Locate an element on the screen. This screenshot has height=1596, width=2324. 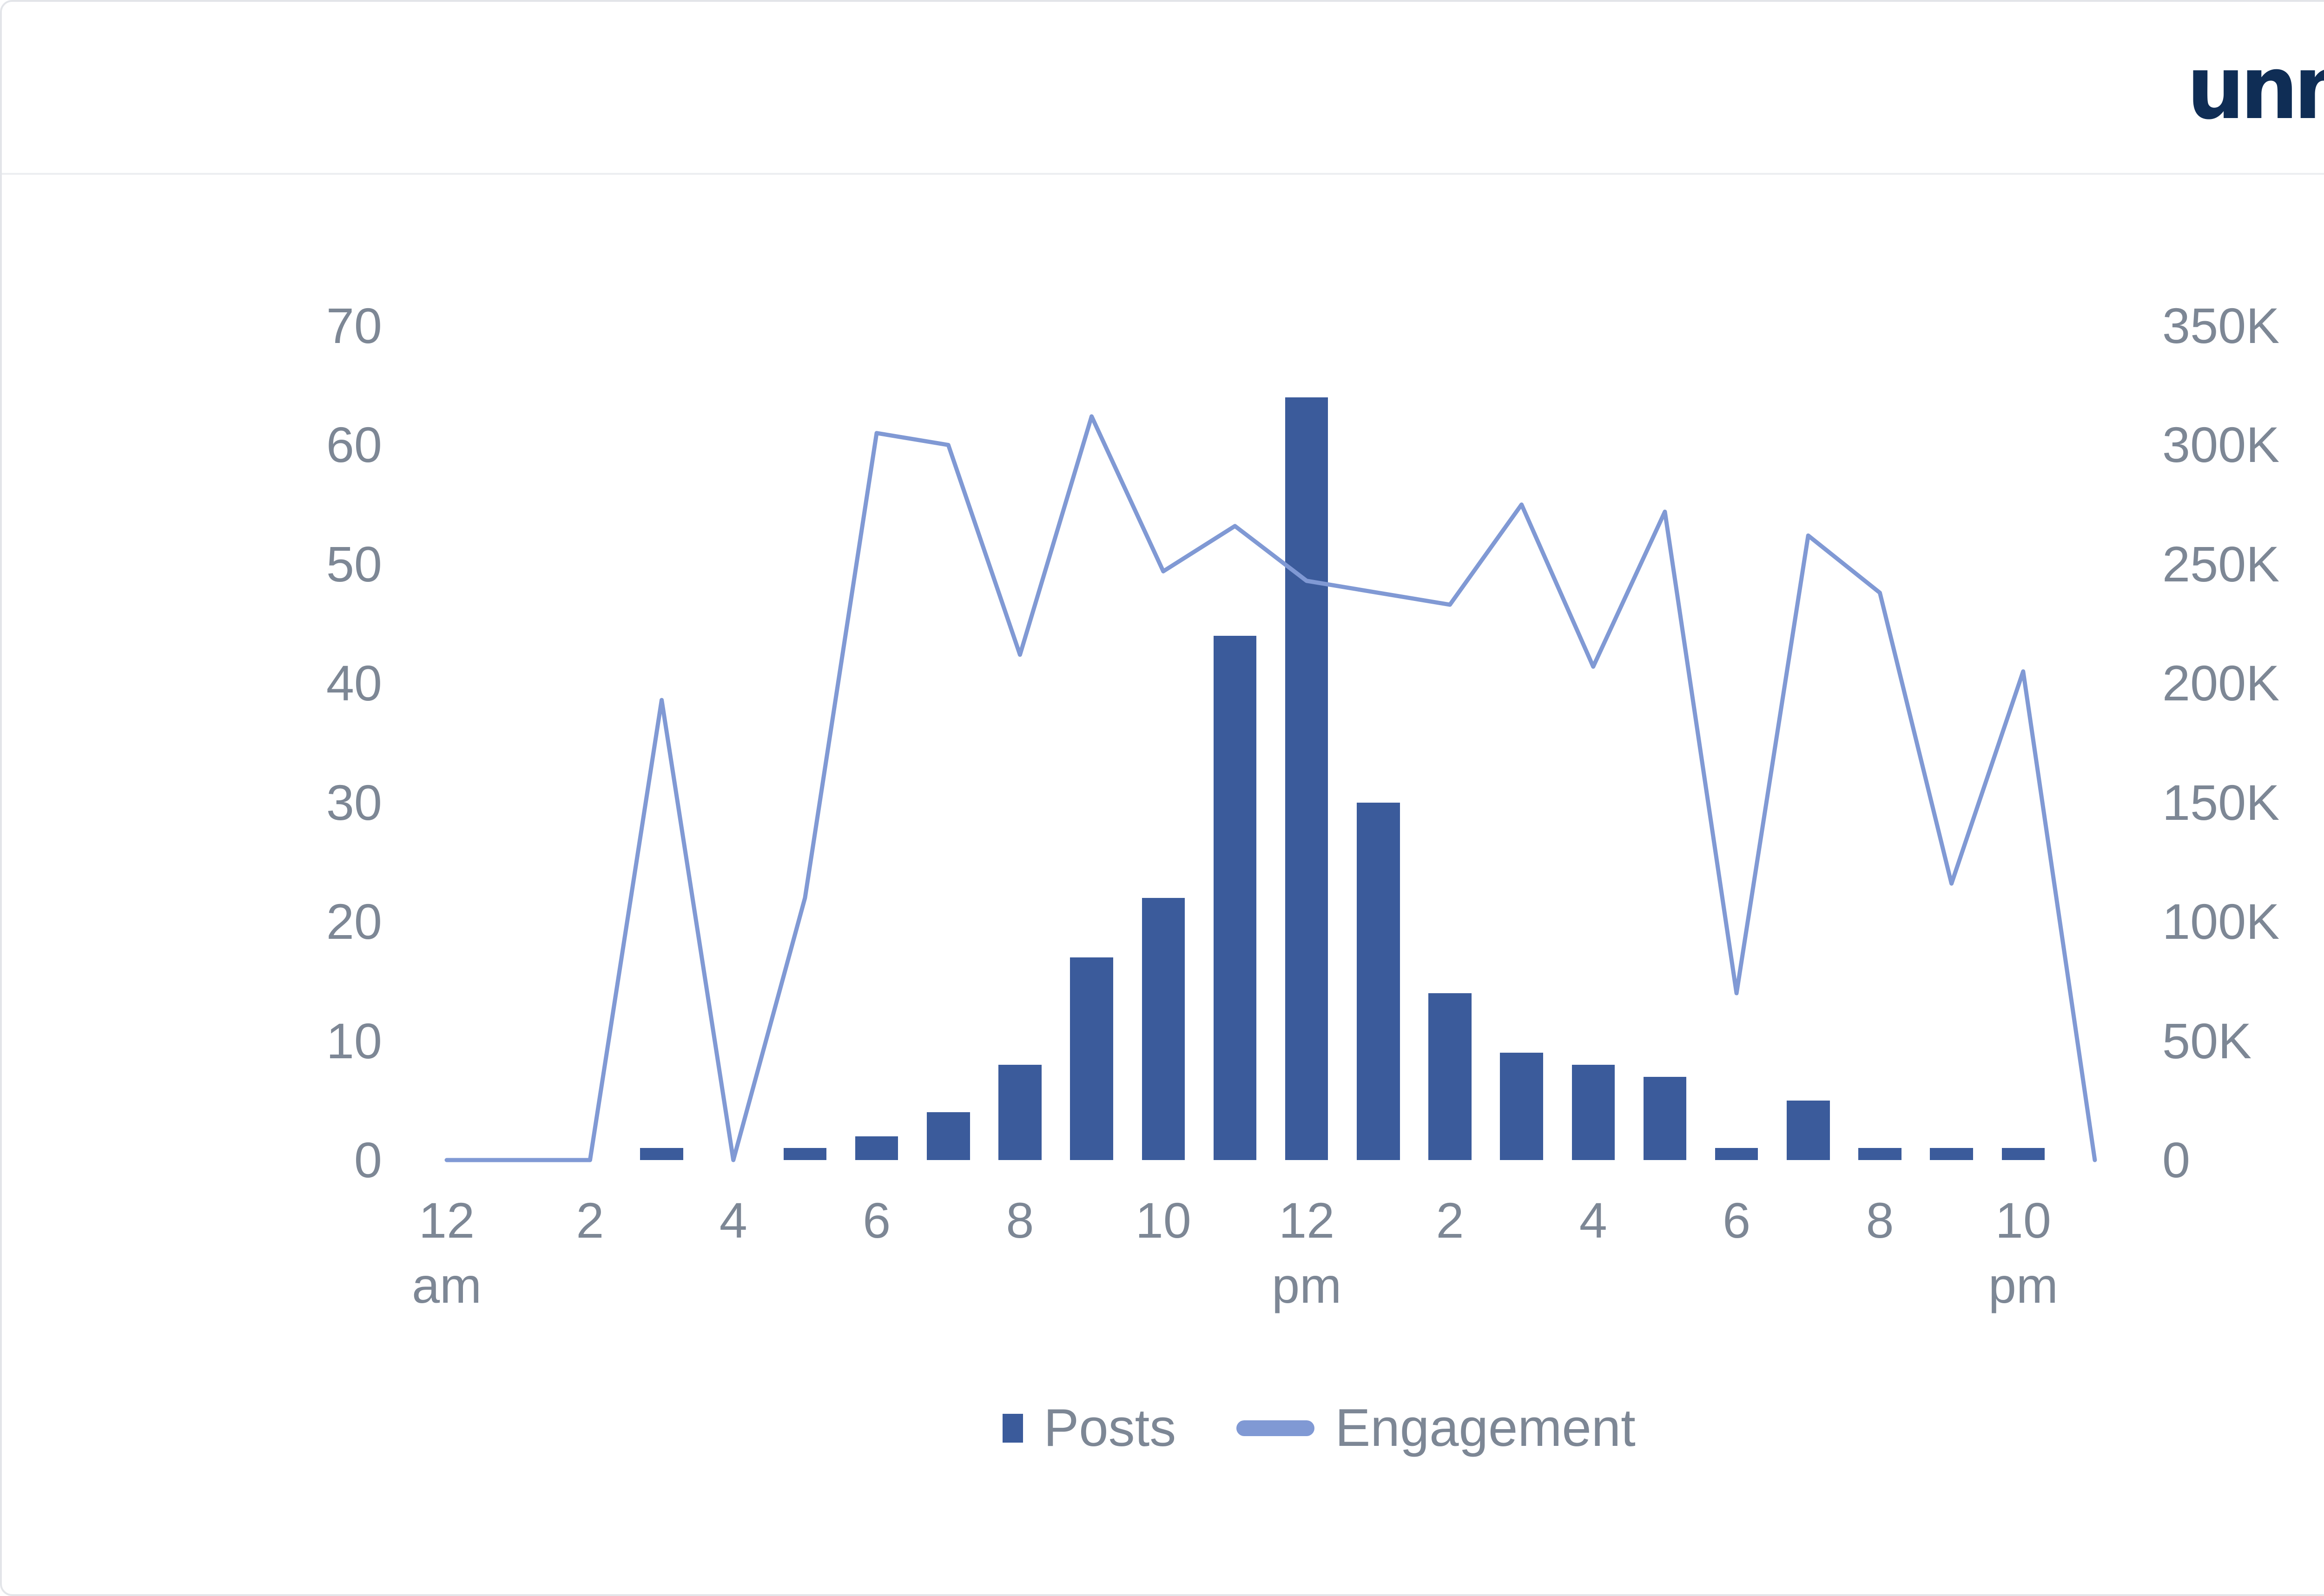
x-tick-12: 12 pm is located at coordinates (1307, 1253).